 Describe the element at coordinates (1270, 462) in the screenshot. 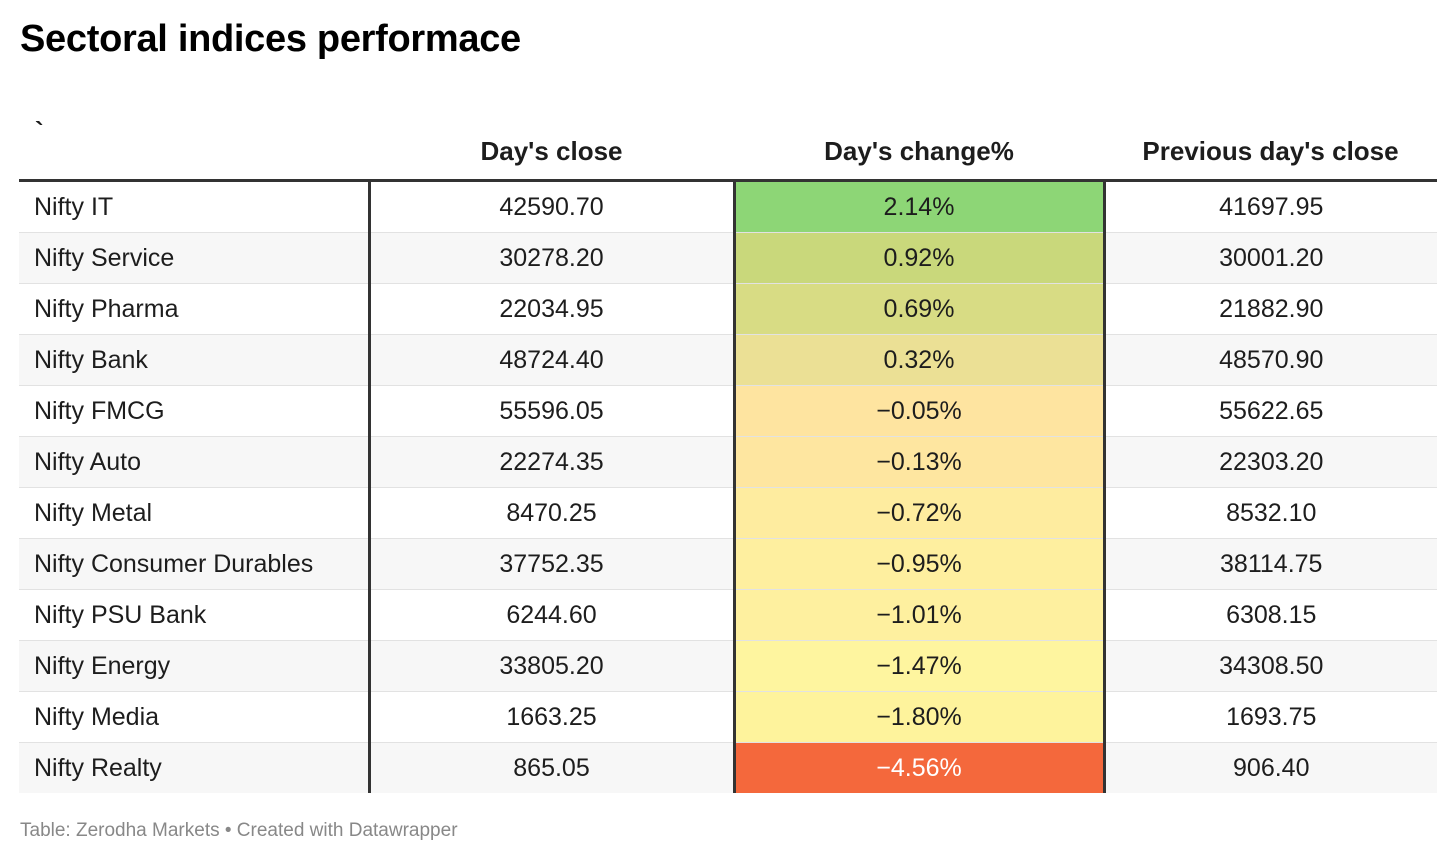

I see `cell-prev-close: 22303.20` at that location.